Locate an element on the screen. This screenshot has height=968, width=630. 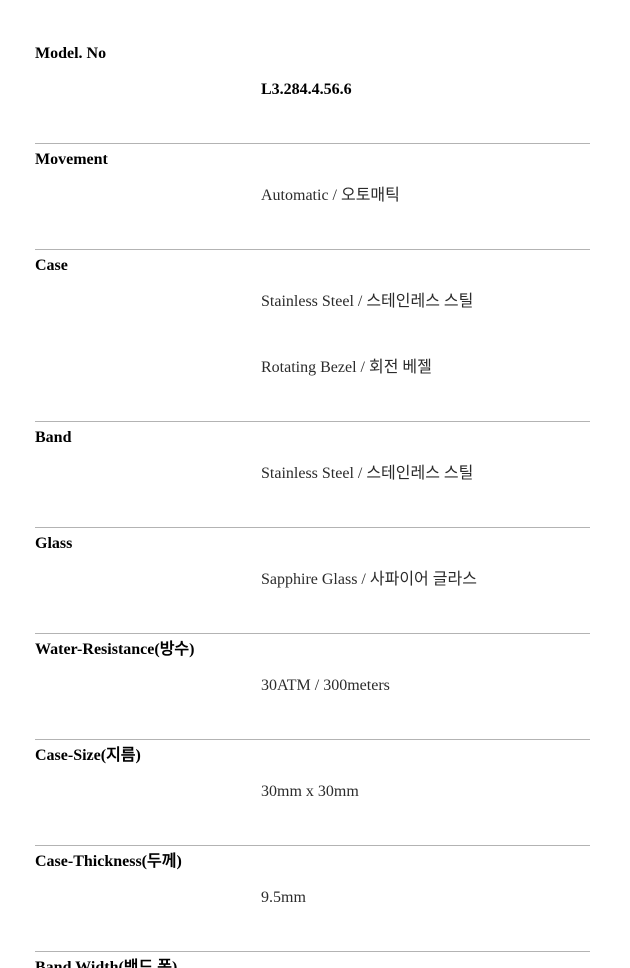
spec-row-case-size: Case-Size(지름) 30mm x 30mm is located at coordinates (312, 793).